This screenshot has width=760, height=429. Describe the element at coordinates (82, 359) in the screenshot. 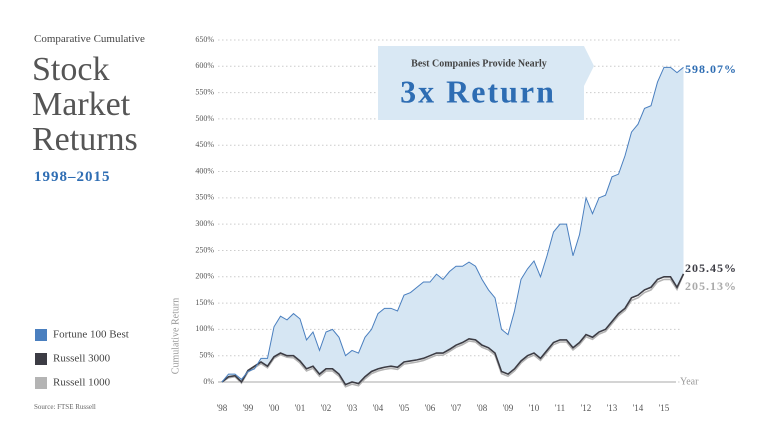

I see `legend-label: Russell 3000` at that location.